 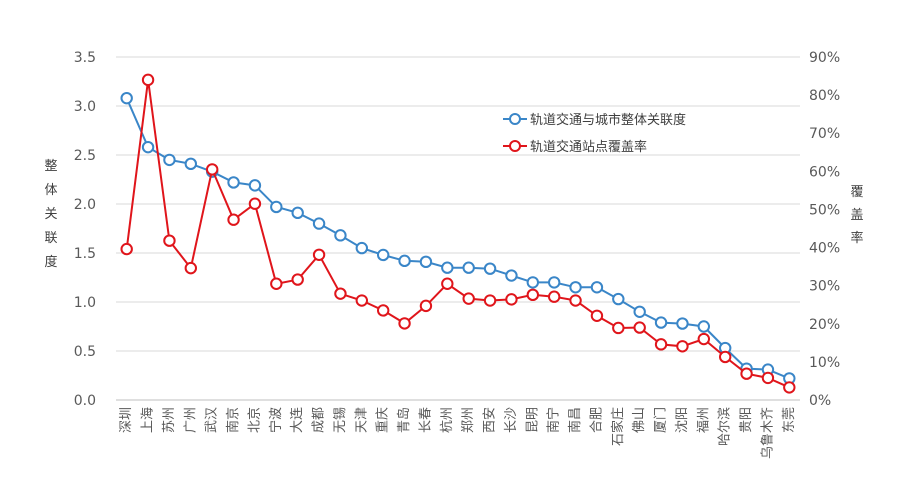 I want to click on left-axis-title: 整体关联度, so click(x=50, y=214).